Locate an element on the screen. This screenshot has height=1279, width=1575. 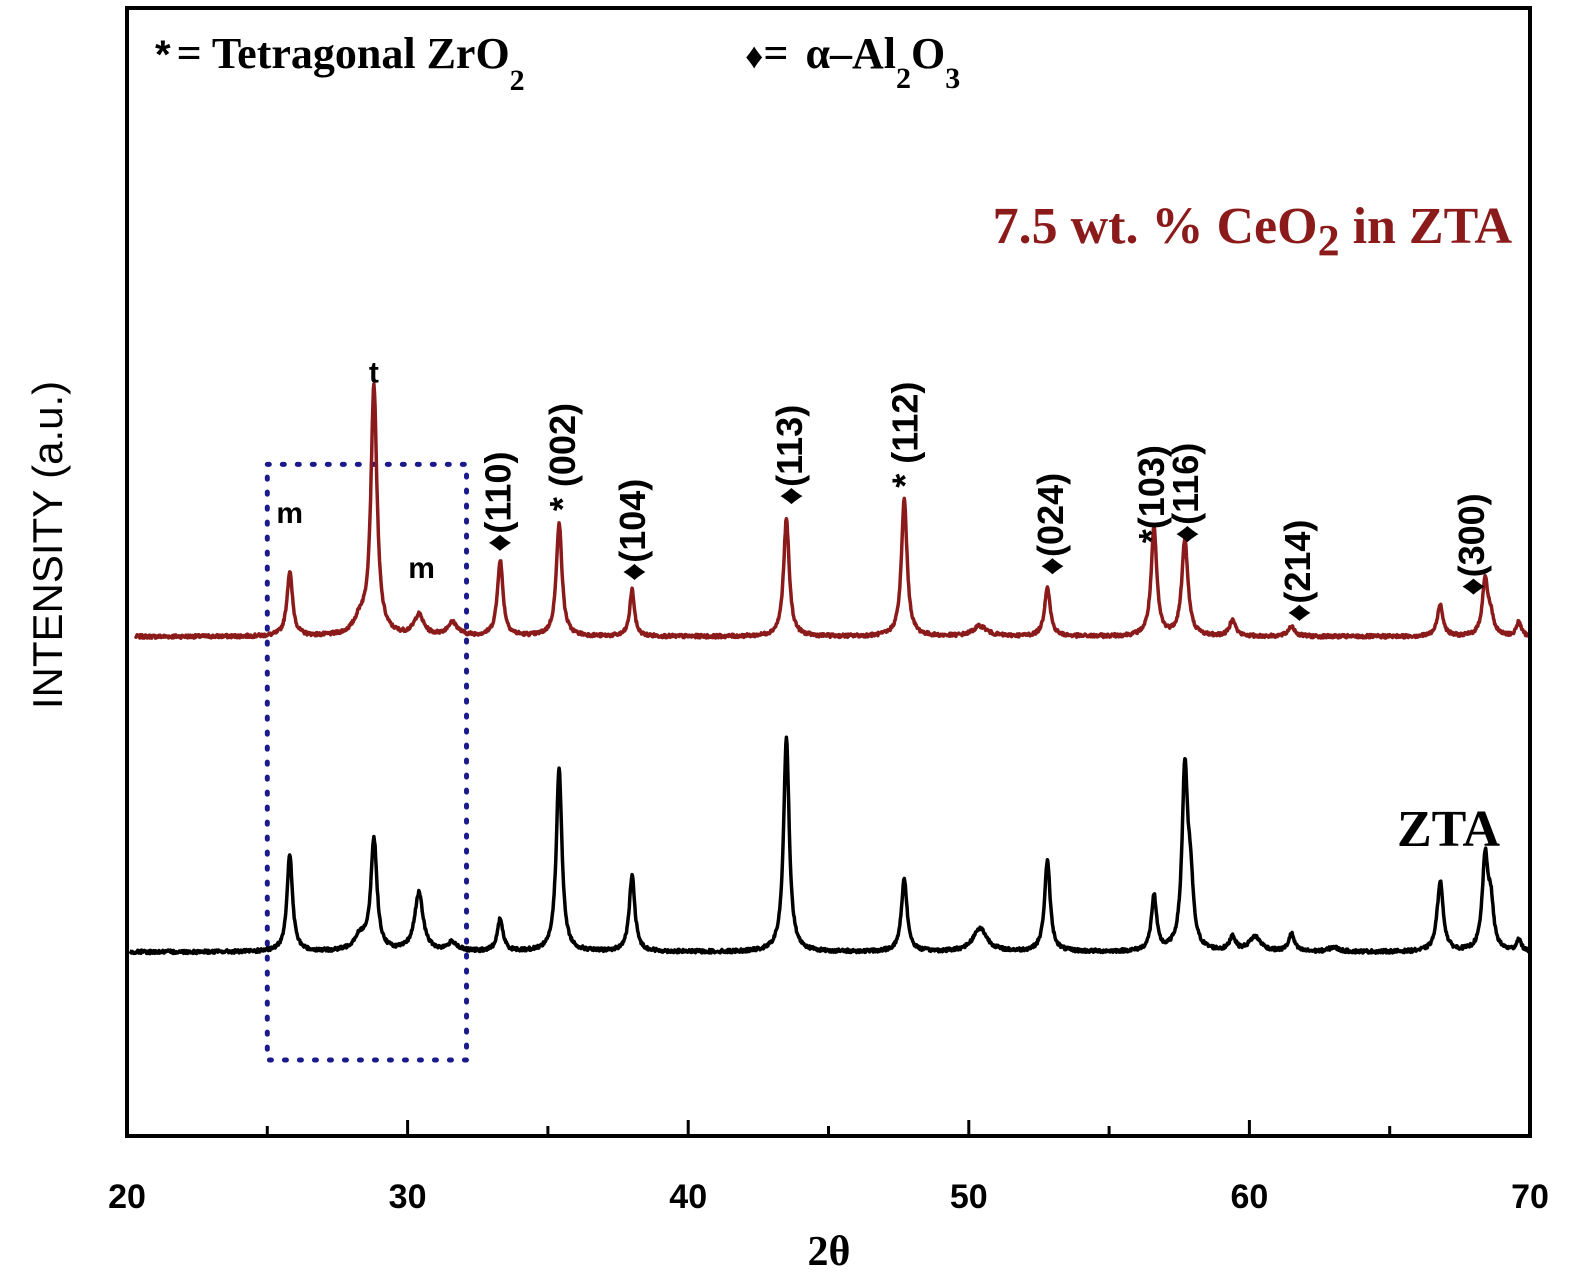
legend-alumina: ♦= α–Al2O3 is located at coordinates (852, 62).